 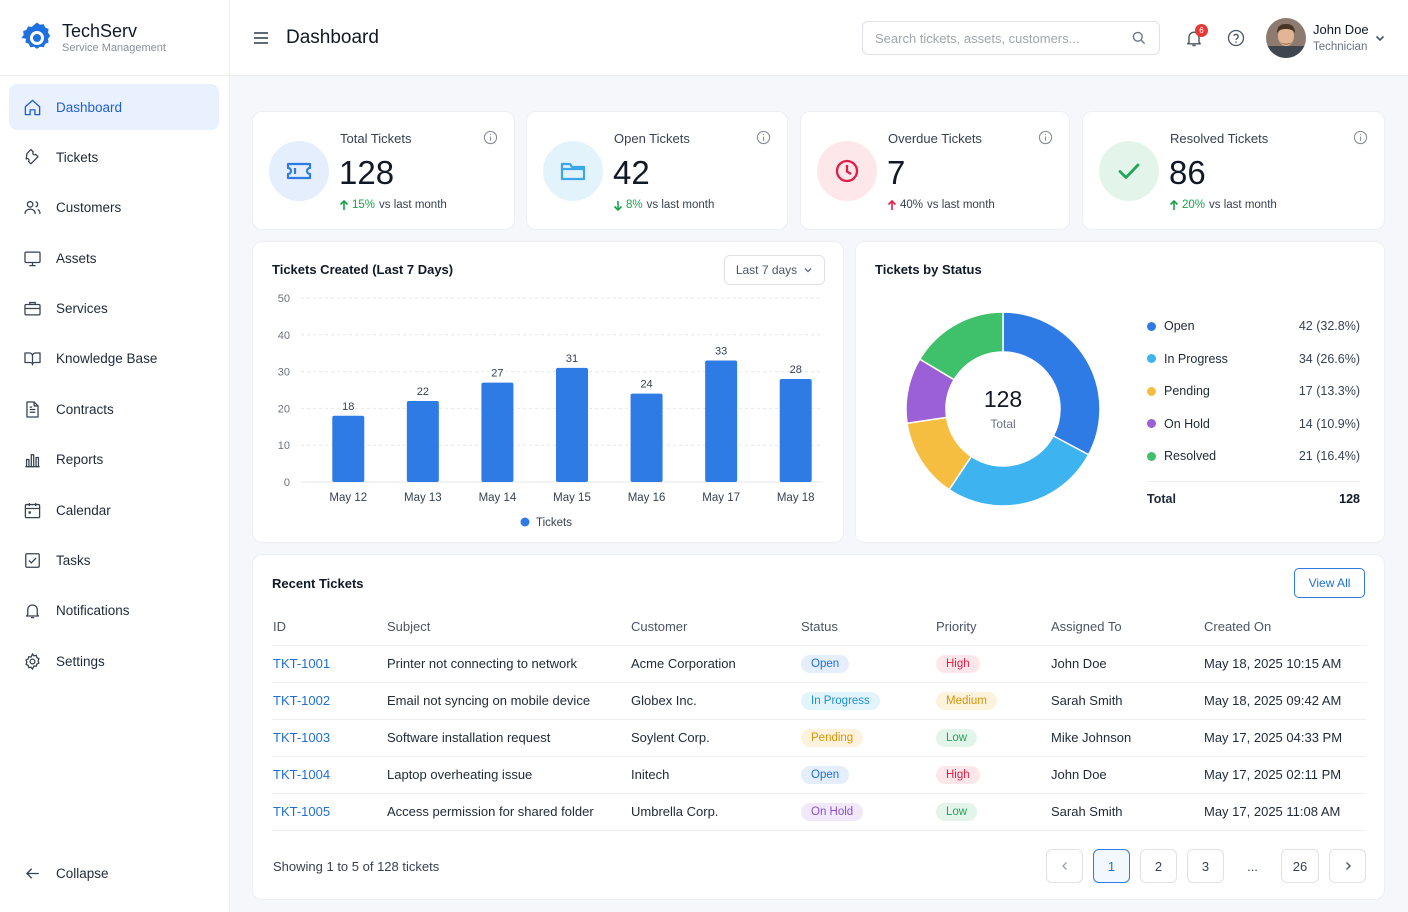 What do you see at coordinates (318, 583) in the screenshot?
I see `section-title: Recent Tickets` at bounding box center [318, 583].